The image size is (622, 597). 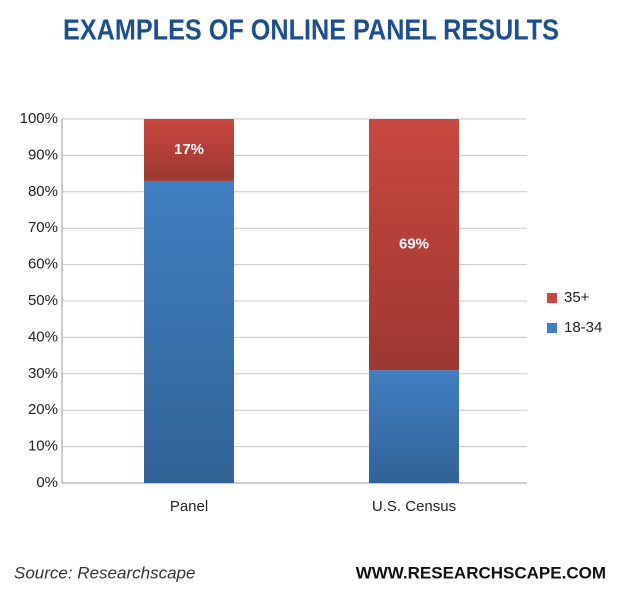 I want to click on website: WWW.RESEARCHSCAPE.COM, so click(x=481, y=572).